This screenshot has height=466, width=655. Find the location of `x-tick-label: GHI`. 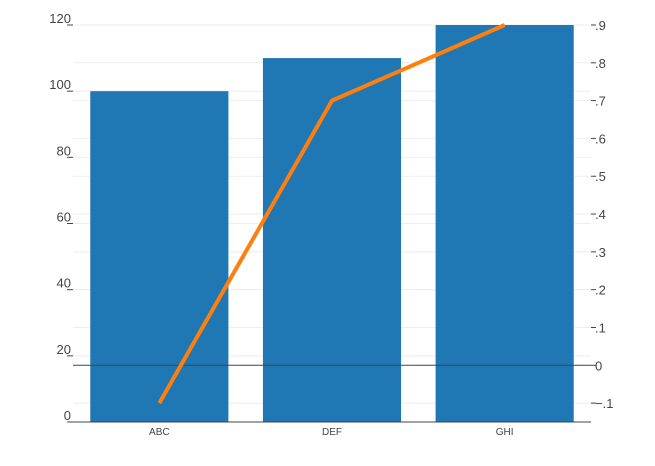

x-tick-label: GHI is located at coordinates (505, 432).